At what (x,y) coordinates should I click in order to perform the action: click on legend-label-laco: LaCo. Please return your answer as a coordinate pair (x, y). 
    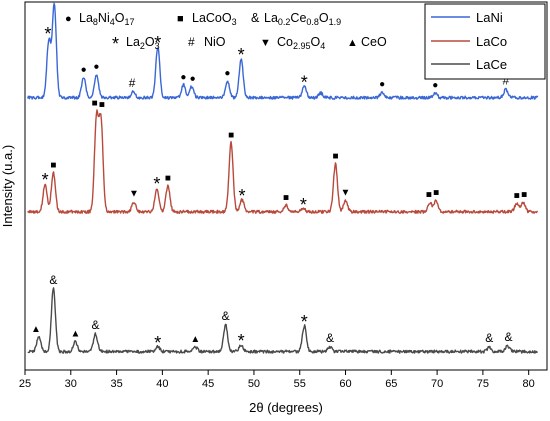
    Looking at the image, I should click on (491, 41).